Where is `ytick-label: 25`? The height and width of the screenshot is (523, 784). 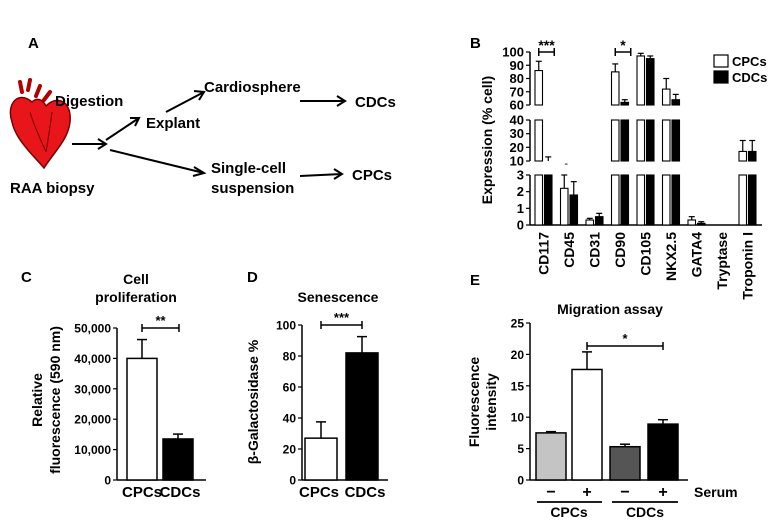
ytick-label: 25 is located at coordinates (518, 324).